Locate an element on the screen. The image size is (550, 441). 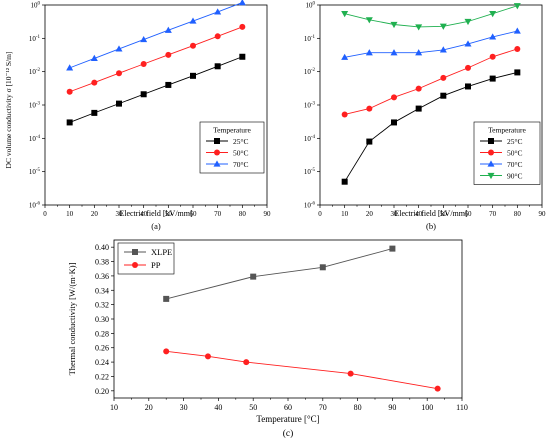
y-tick-label: 0.30 is located at coordinates (102, 319).